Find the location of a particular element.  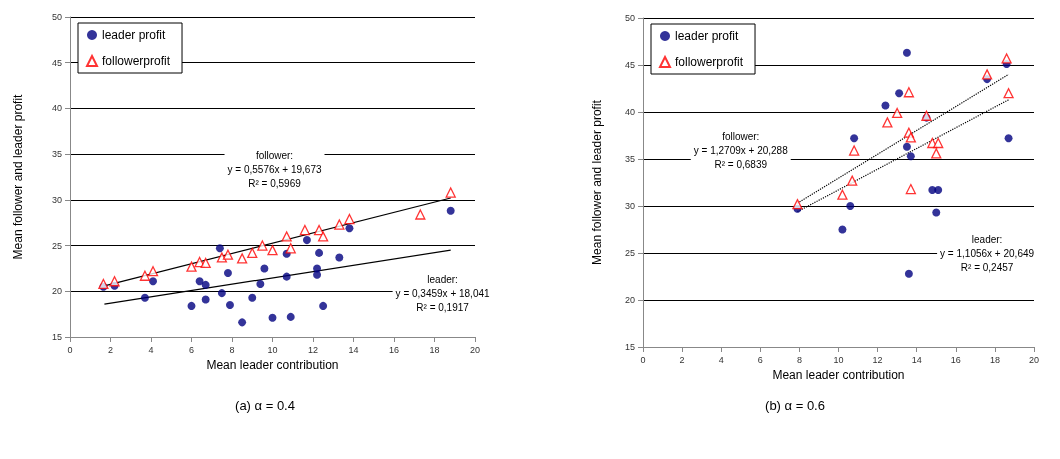

annotation: leader: y = 0,3459x + 18,041 R² = 0,1917 is located at coordinates (443, 293).